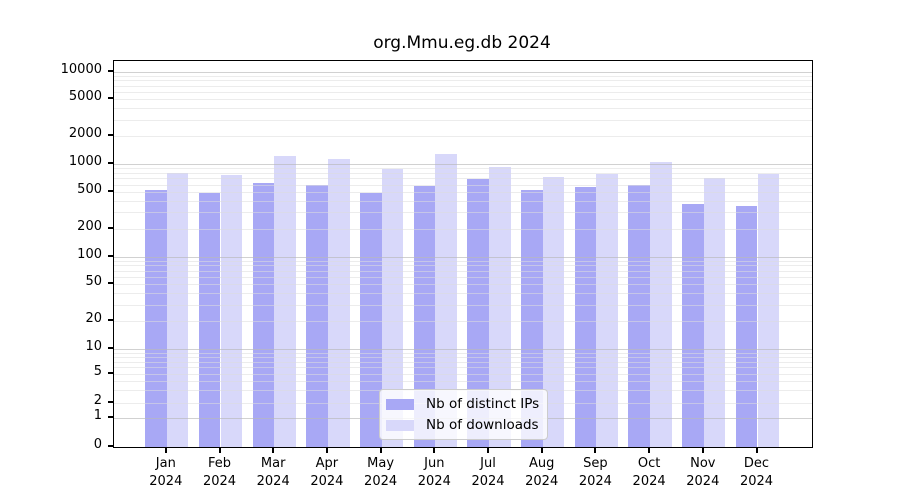 This screenshot has width=900, height=500. Describe the element at coordinates (714, 312) in the screenshot. I see `bar-nov-downloads` at that location.